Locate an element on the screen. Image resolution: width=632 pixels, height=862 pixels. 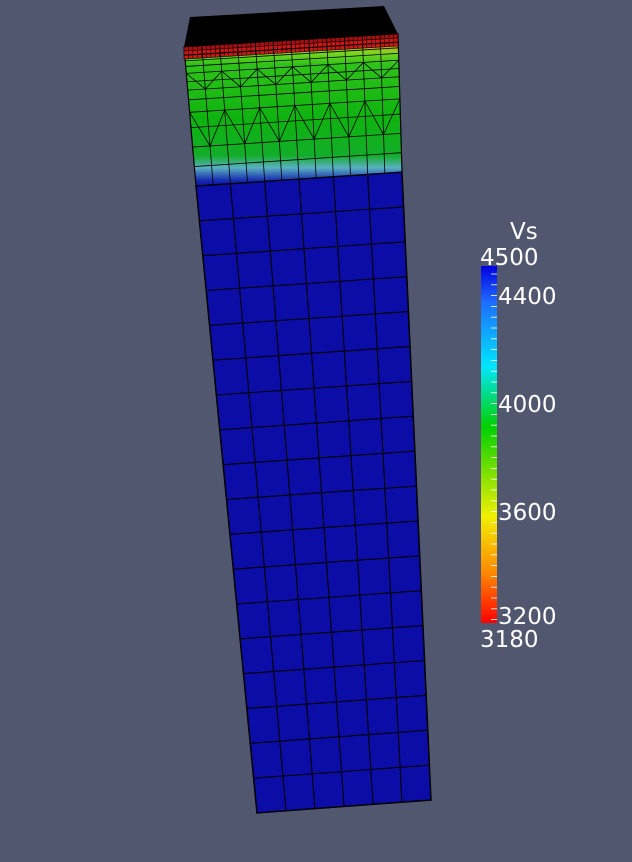
colorbar-min-label: 3180 is located at coordinates (509, 640).